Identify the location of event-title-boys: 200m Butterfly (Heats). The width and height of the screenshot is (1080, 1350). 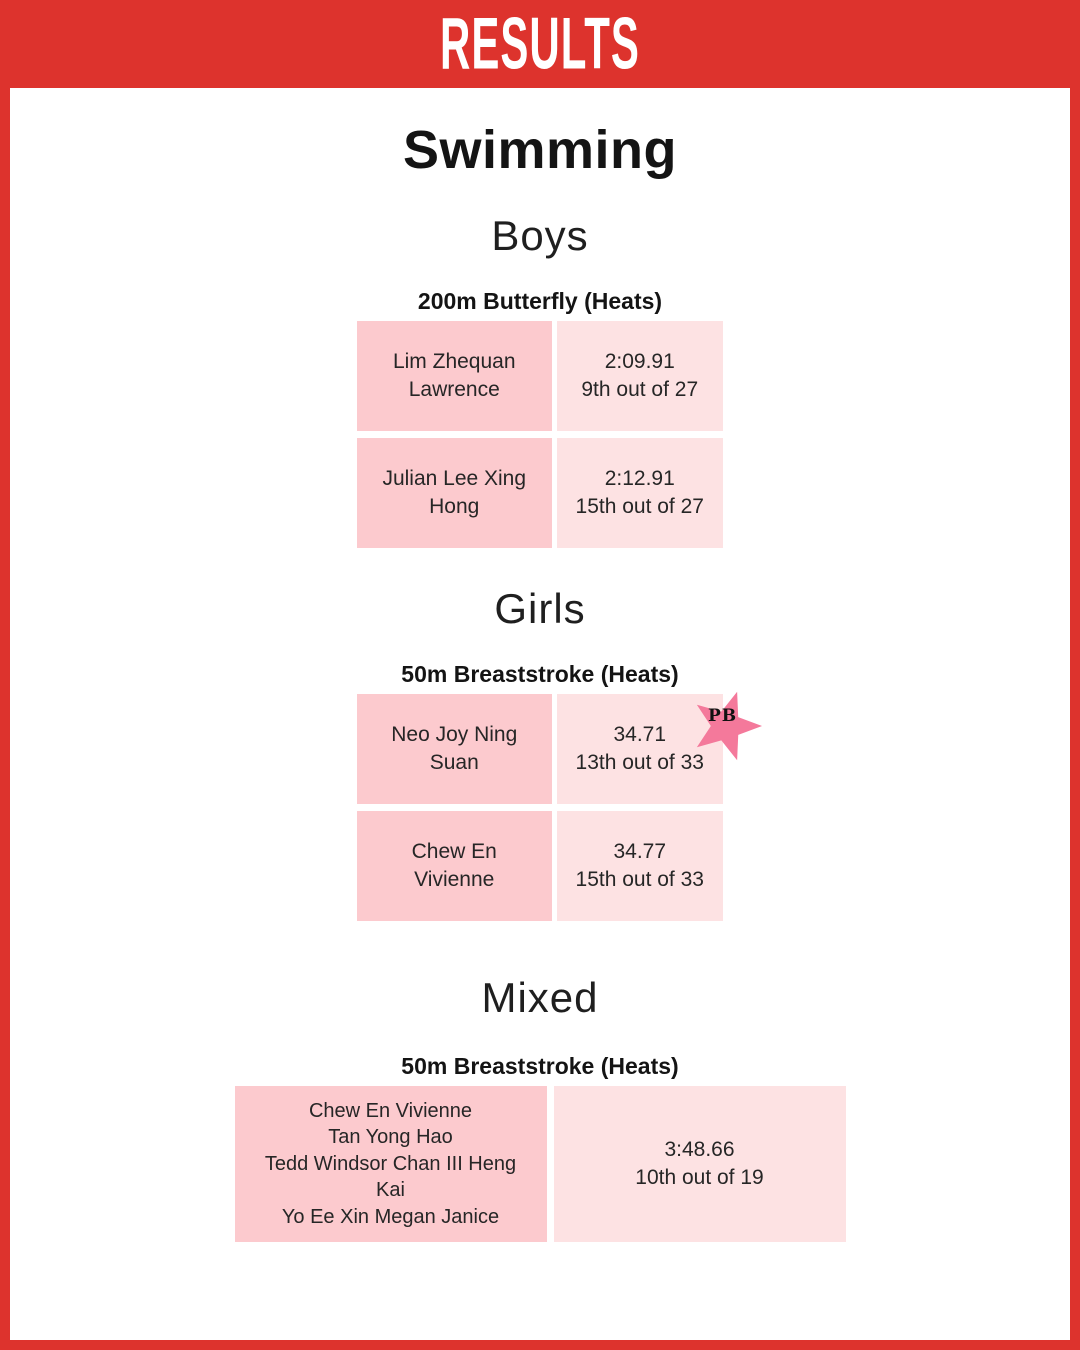
(540, 301).